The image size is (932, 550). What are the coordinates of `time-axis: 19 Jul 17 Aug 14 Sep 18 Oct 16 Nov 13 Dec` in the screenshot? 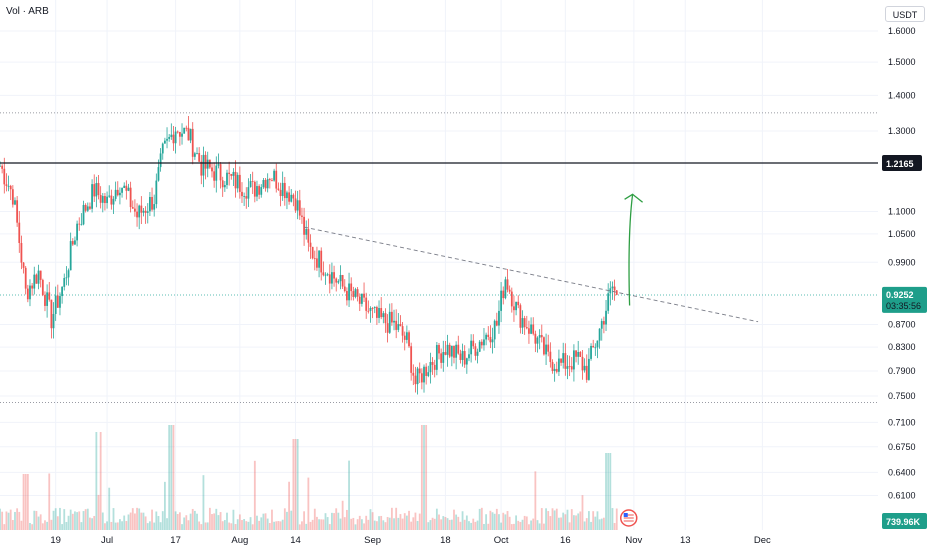 It's located at (410, 540).